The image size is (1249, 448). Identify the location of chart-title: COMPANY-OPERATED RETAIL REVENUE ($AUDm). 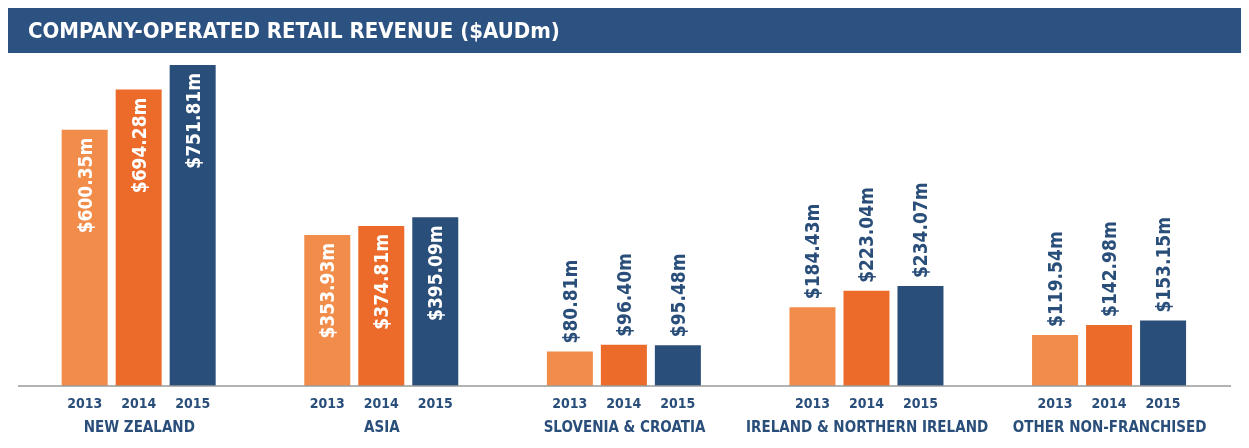
(624, 30).